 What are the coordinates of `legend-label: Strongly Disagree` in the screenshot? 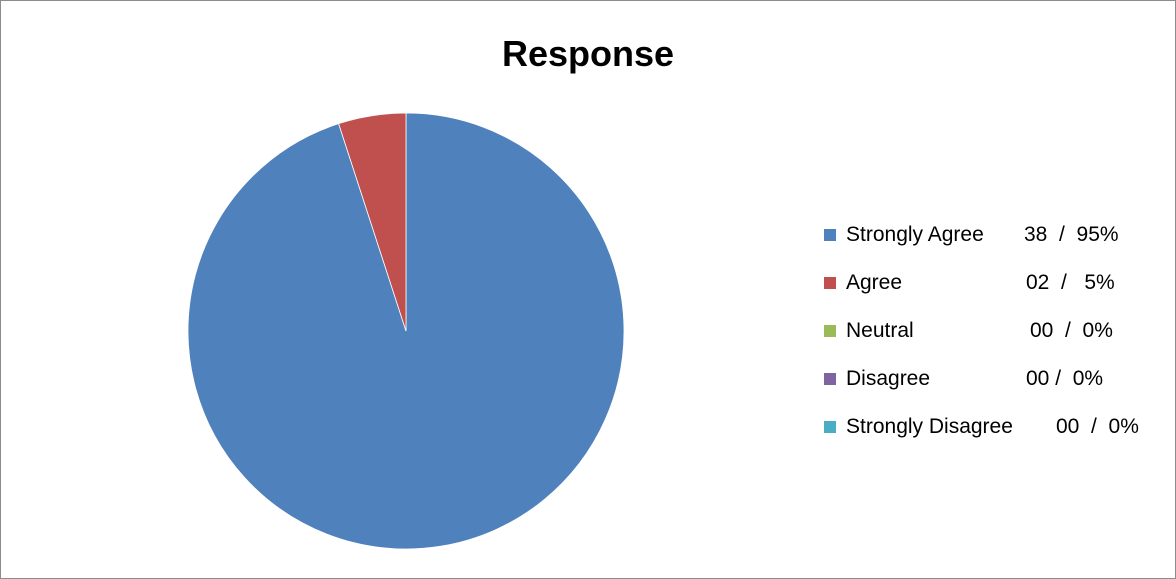 It's located at (929, 426).